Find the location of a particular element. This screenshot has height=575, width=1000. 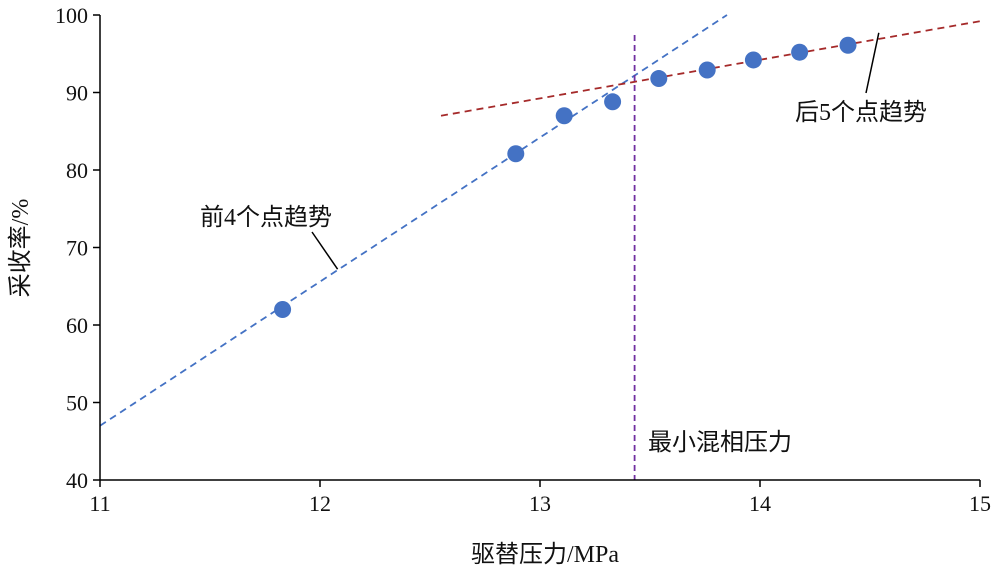

x-tick-label-1: 11 is located at coordinates (99, 503).